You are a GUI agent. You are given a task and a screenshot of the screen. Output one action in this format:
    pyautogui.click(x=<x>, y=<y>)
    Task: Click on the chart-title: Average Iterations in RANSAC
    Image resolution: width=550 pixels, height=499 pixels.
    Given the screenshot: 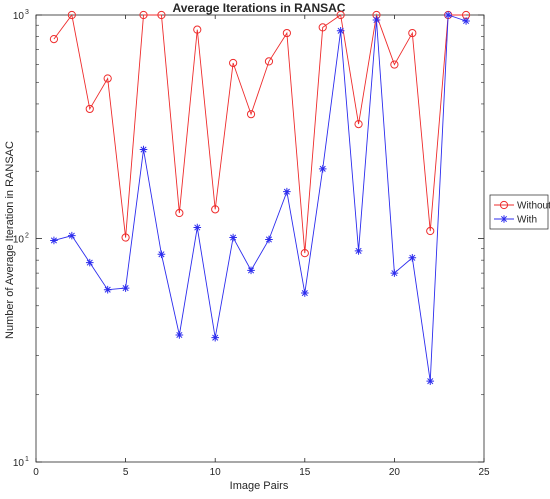 What is the action you would take?
    pyautogui.click(x=259, y=8)
    